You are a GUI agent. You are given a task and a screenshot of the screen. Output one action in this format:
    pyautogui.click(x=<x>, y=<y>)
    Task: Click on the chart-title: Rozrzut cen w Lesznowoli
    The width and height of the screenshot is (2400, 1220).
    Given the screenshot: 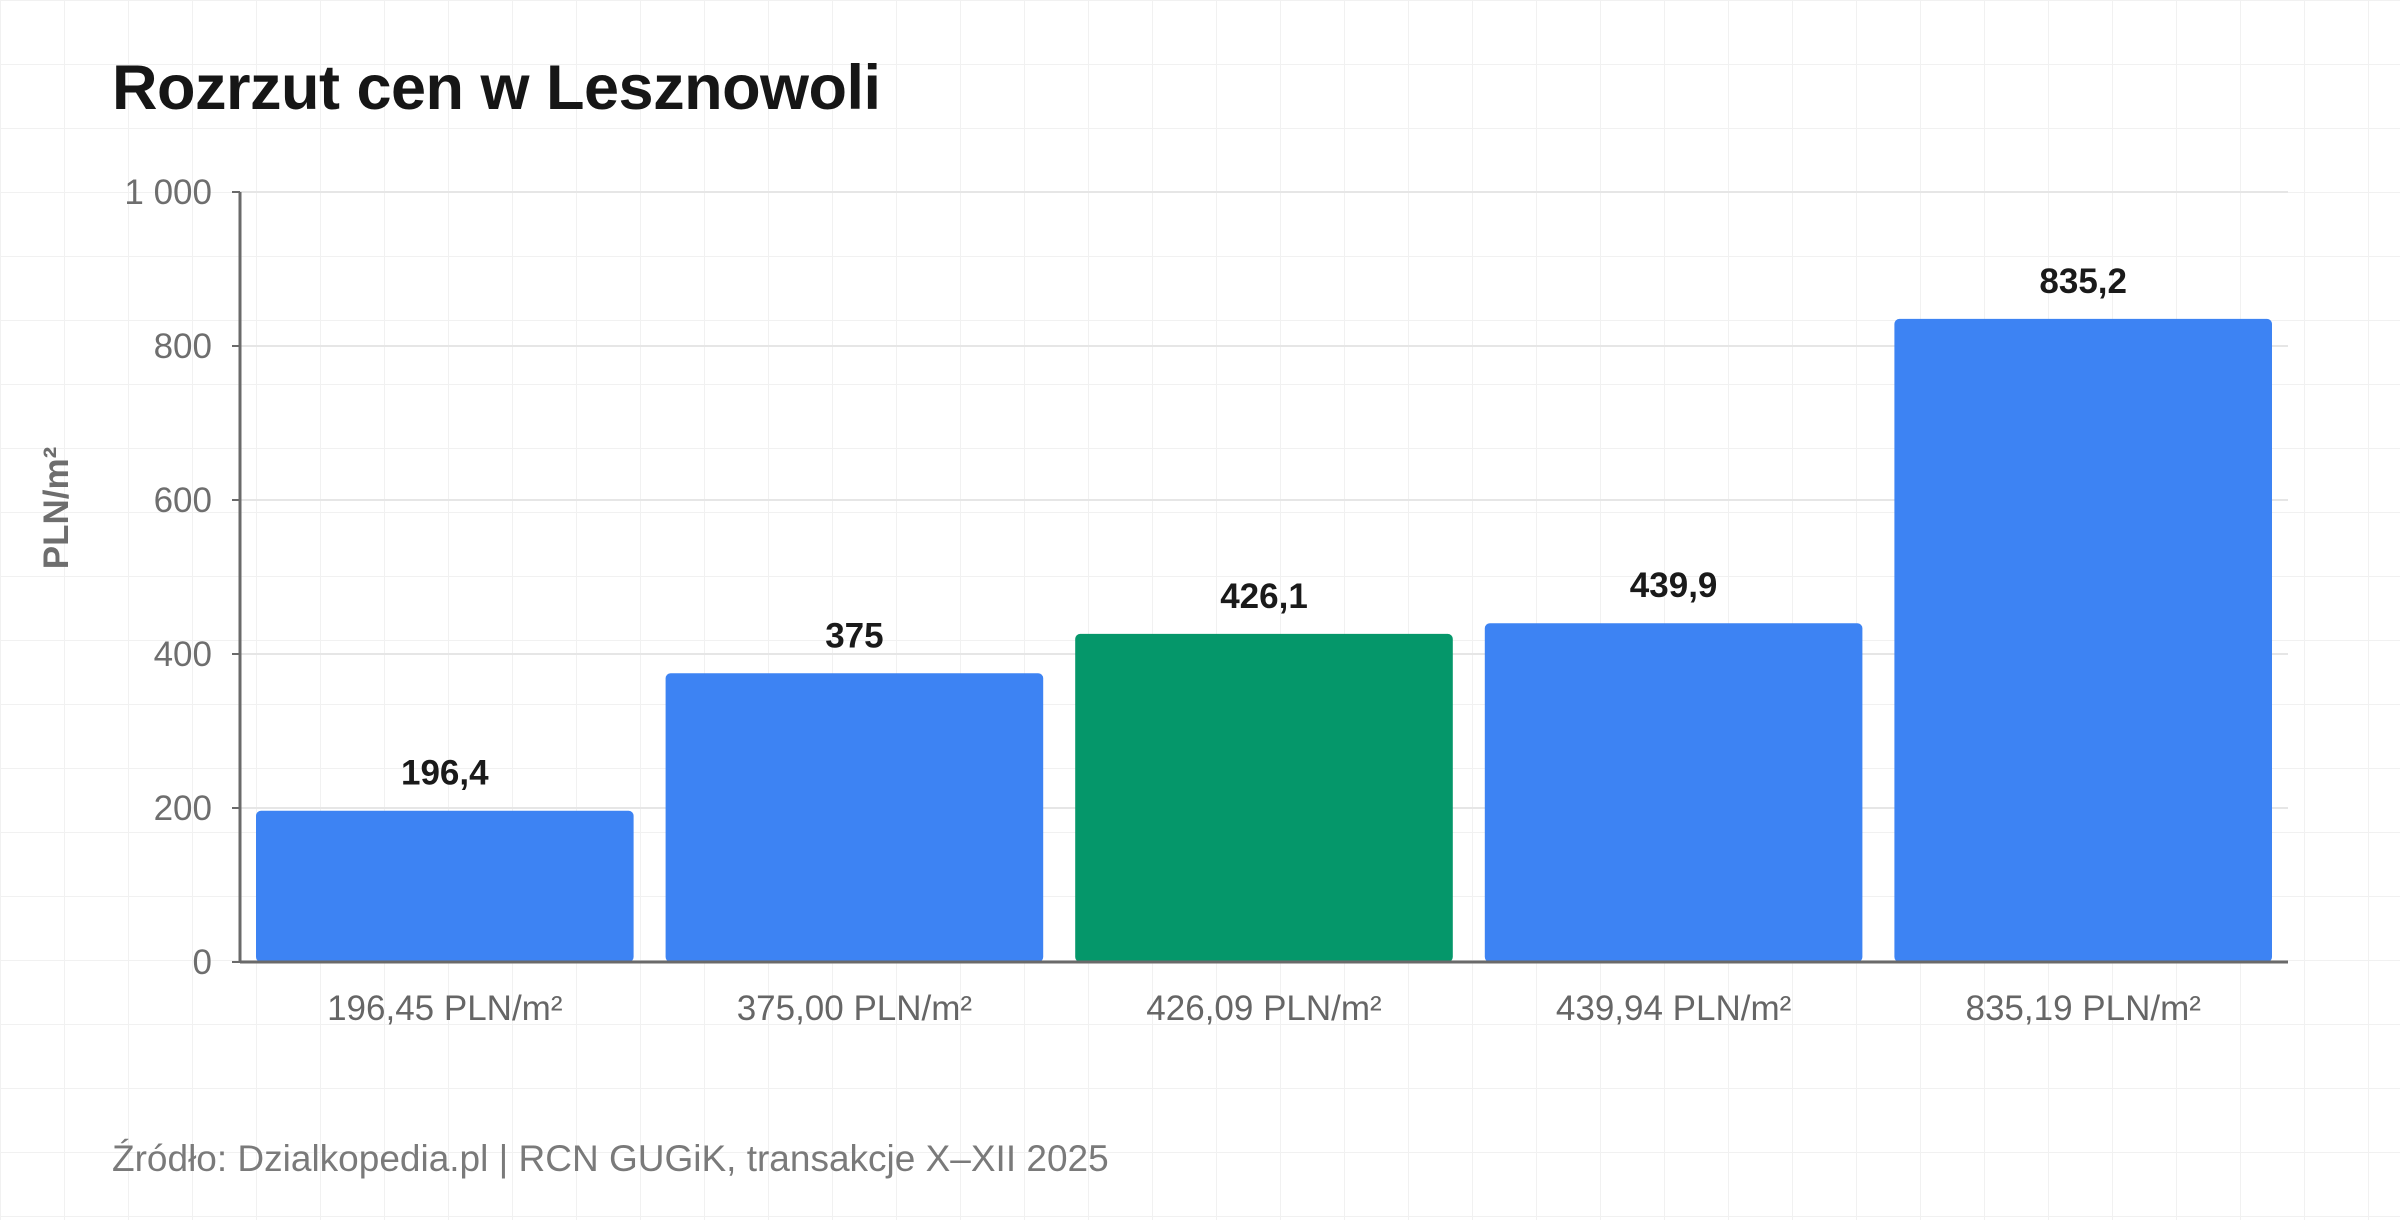 What is the action you would take?
    pyautogui.click(x=496, y=88)
    